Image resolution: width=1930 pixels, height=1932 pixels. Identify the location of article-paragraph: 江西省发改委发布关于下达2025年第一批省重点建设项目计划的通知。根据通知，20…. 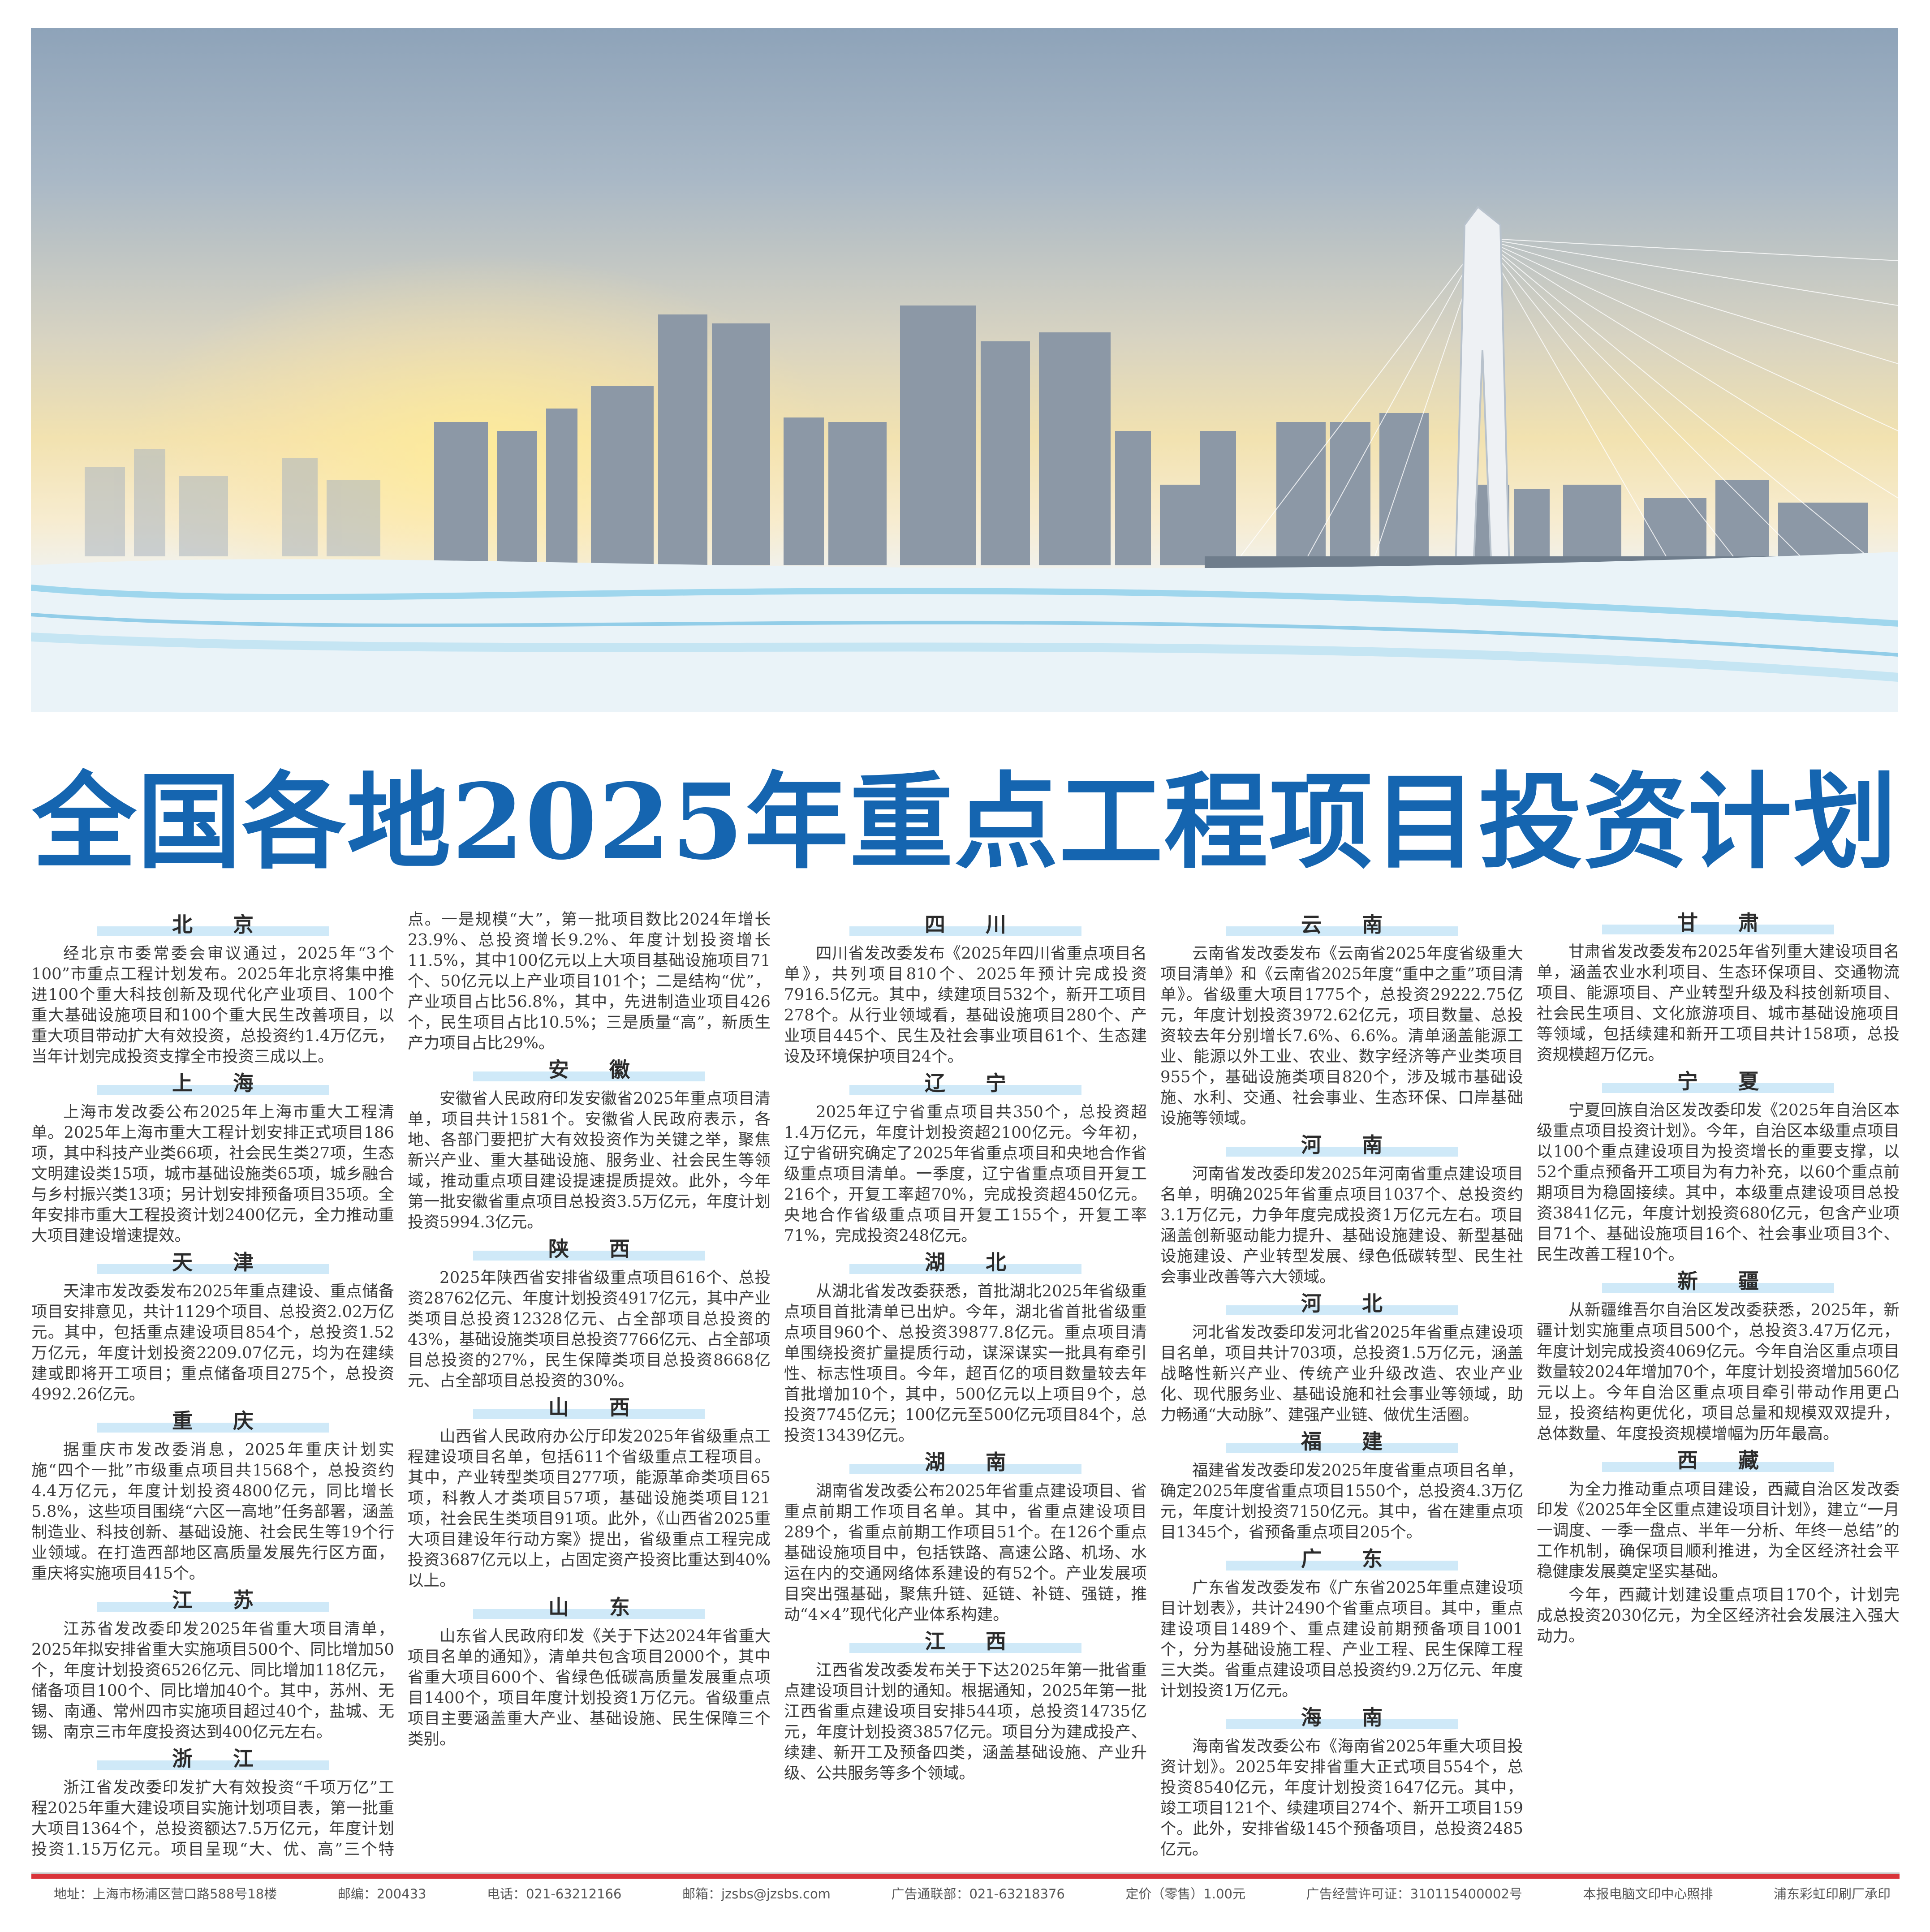
(966, 1721).